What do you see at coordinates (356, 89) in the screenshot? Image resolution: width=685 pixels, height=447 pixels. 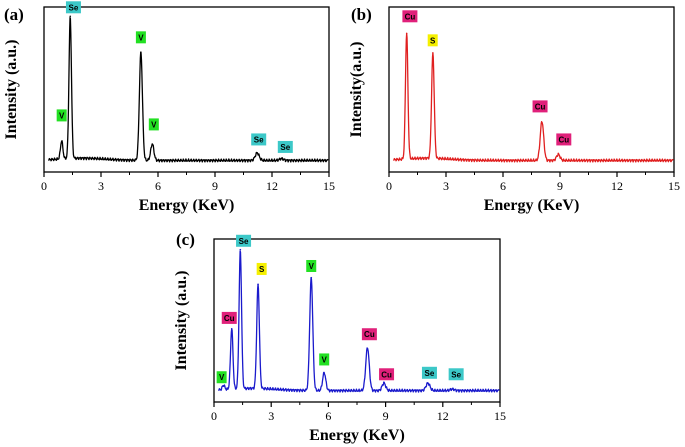 I see `y-axis-title: Intensity(a.u.)` at bounding box center [356, 89].